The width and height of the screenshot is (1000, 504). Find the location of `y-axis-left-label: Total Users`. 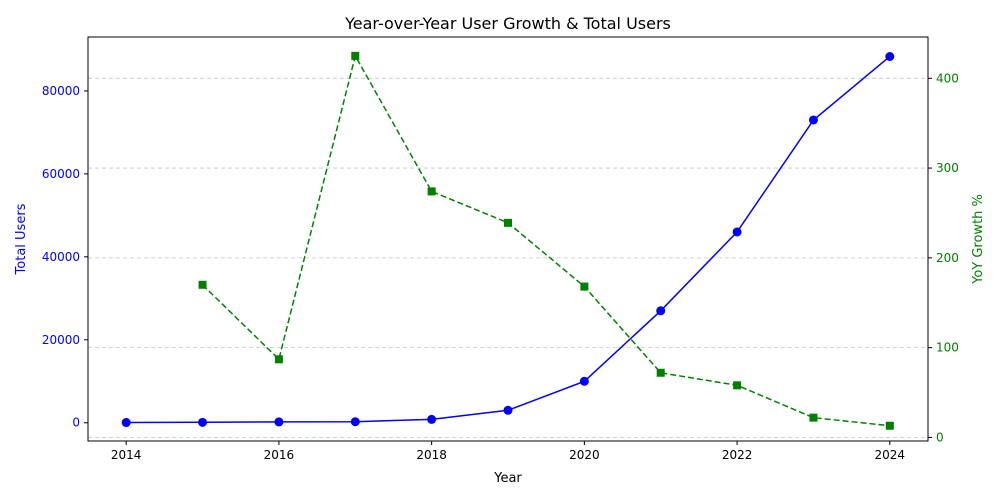

y-axis-left-label: Total Users is located at coordinates (21, 239).